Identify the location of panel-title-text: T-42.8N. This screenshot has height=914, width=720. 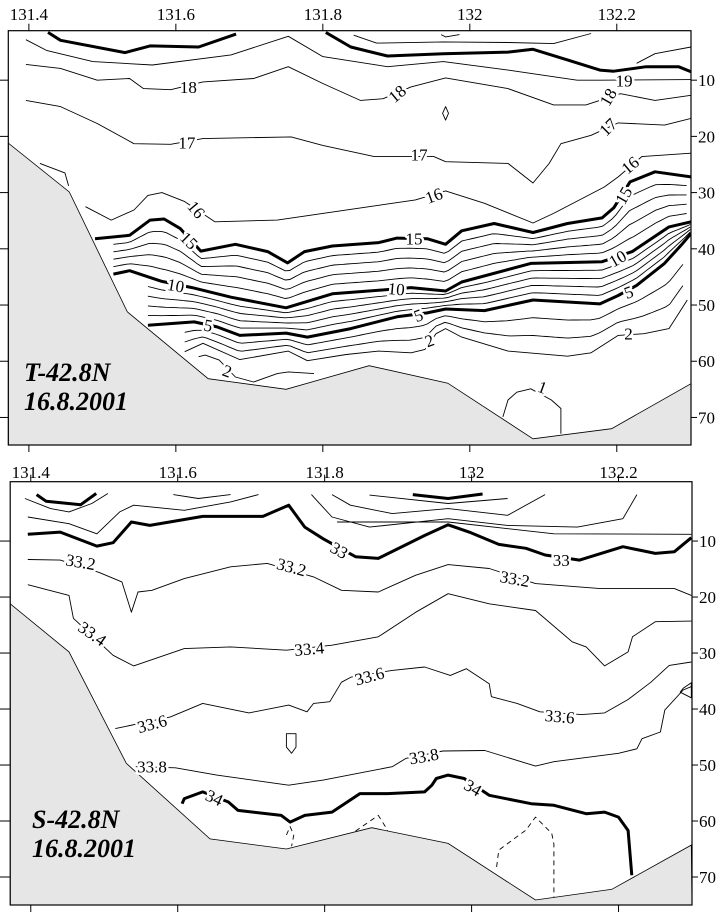
(67, 372).